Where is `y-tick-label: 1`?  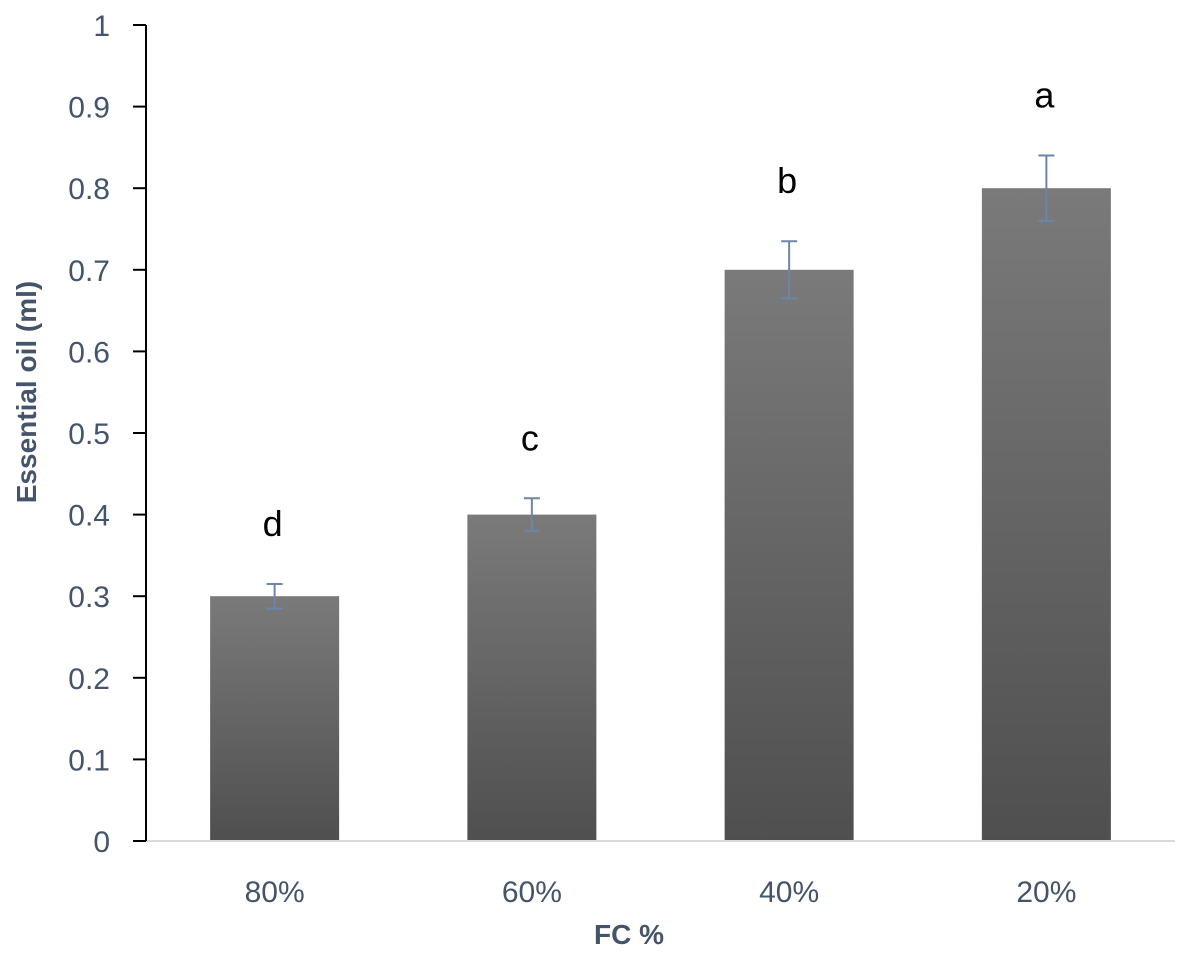
y-tick-label: 1 is located at coordinates (101, 26).